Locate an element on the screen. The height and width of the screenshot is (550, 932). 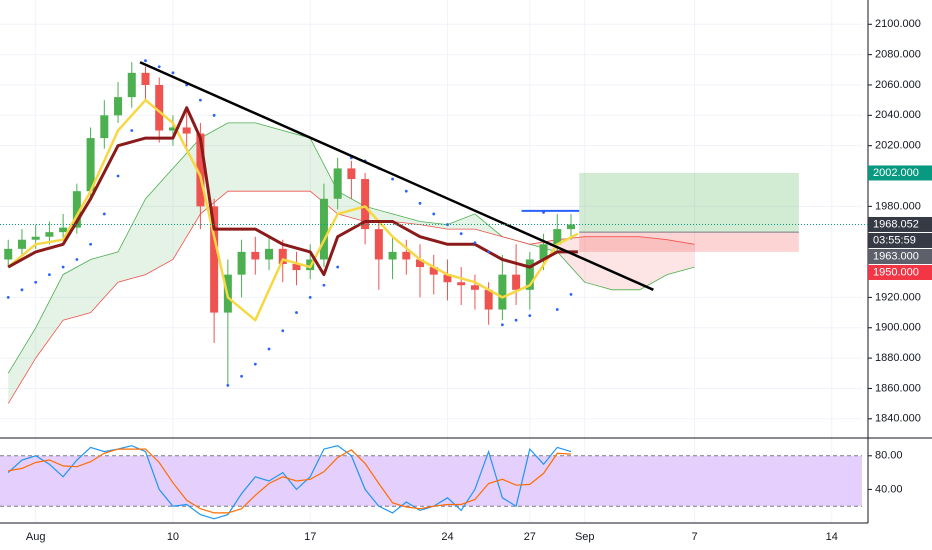
x-tick-label: 27 is located at coordinates (530, 537).